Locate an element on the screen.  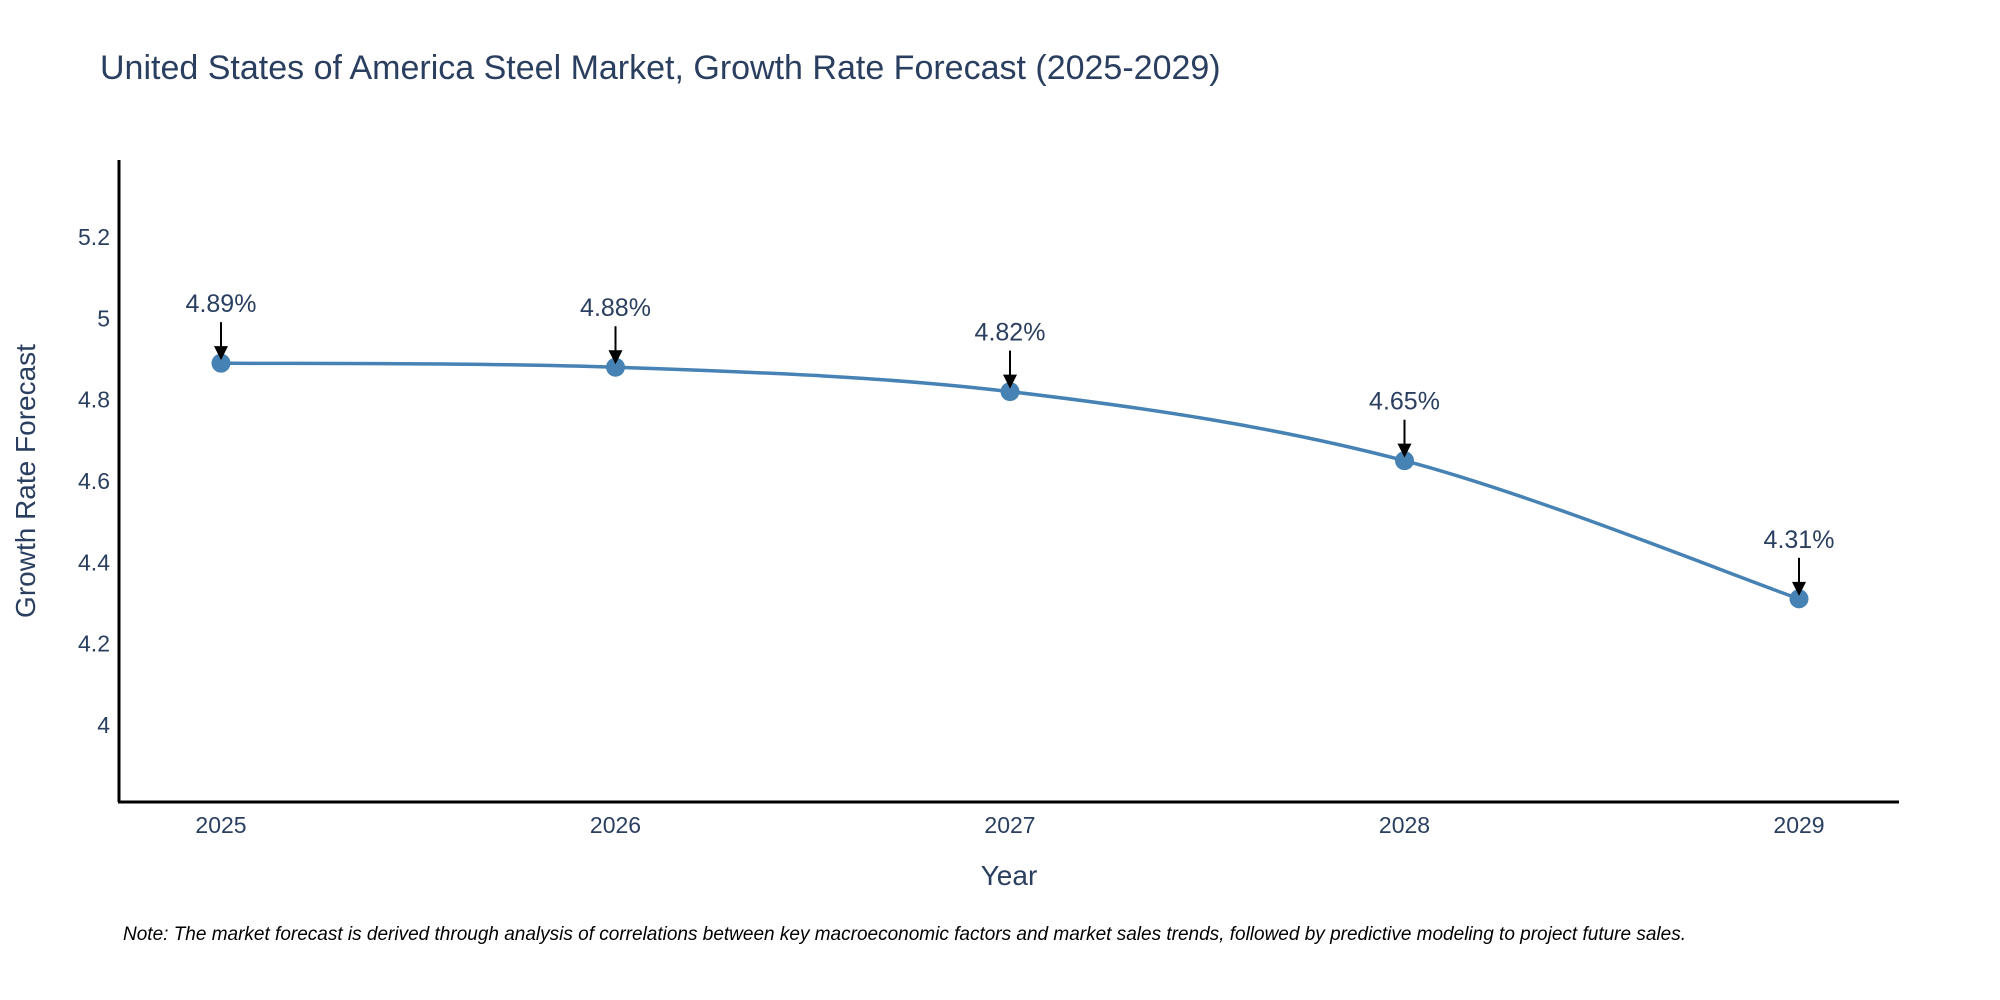
y-tick-label: 4.4 is located at coordinates (94, 562).